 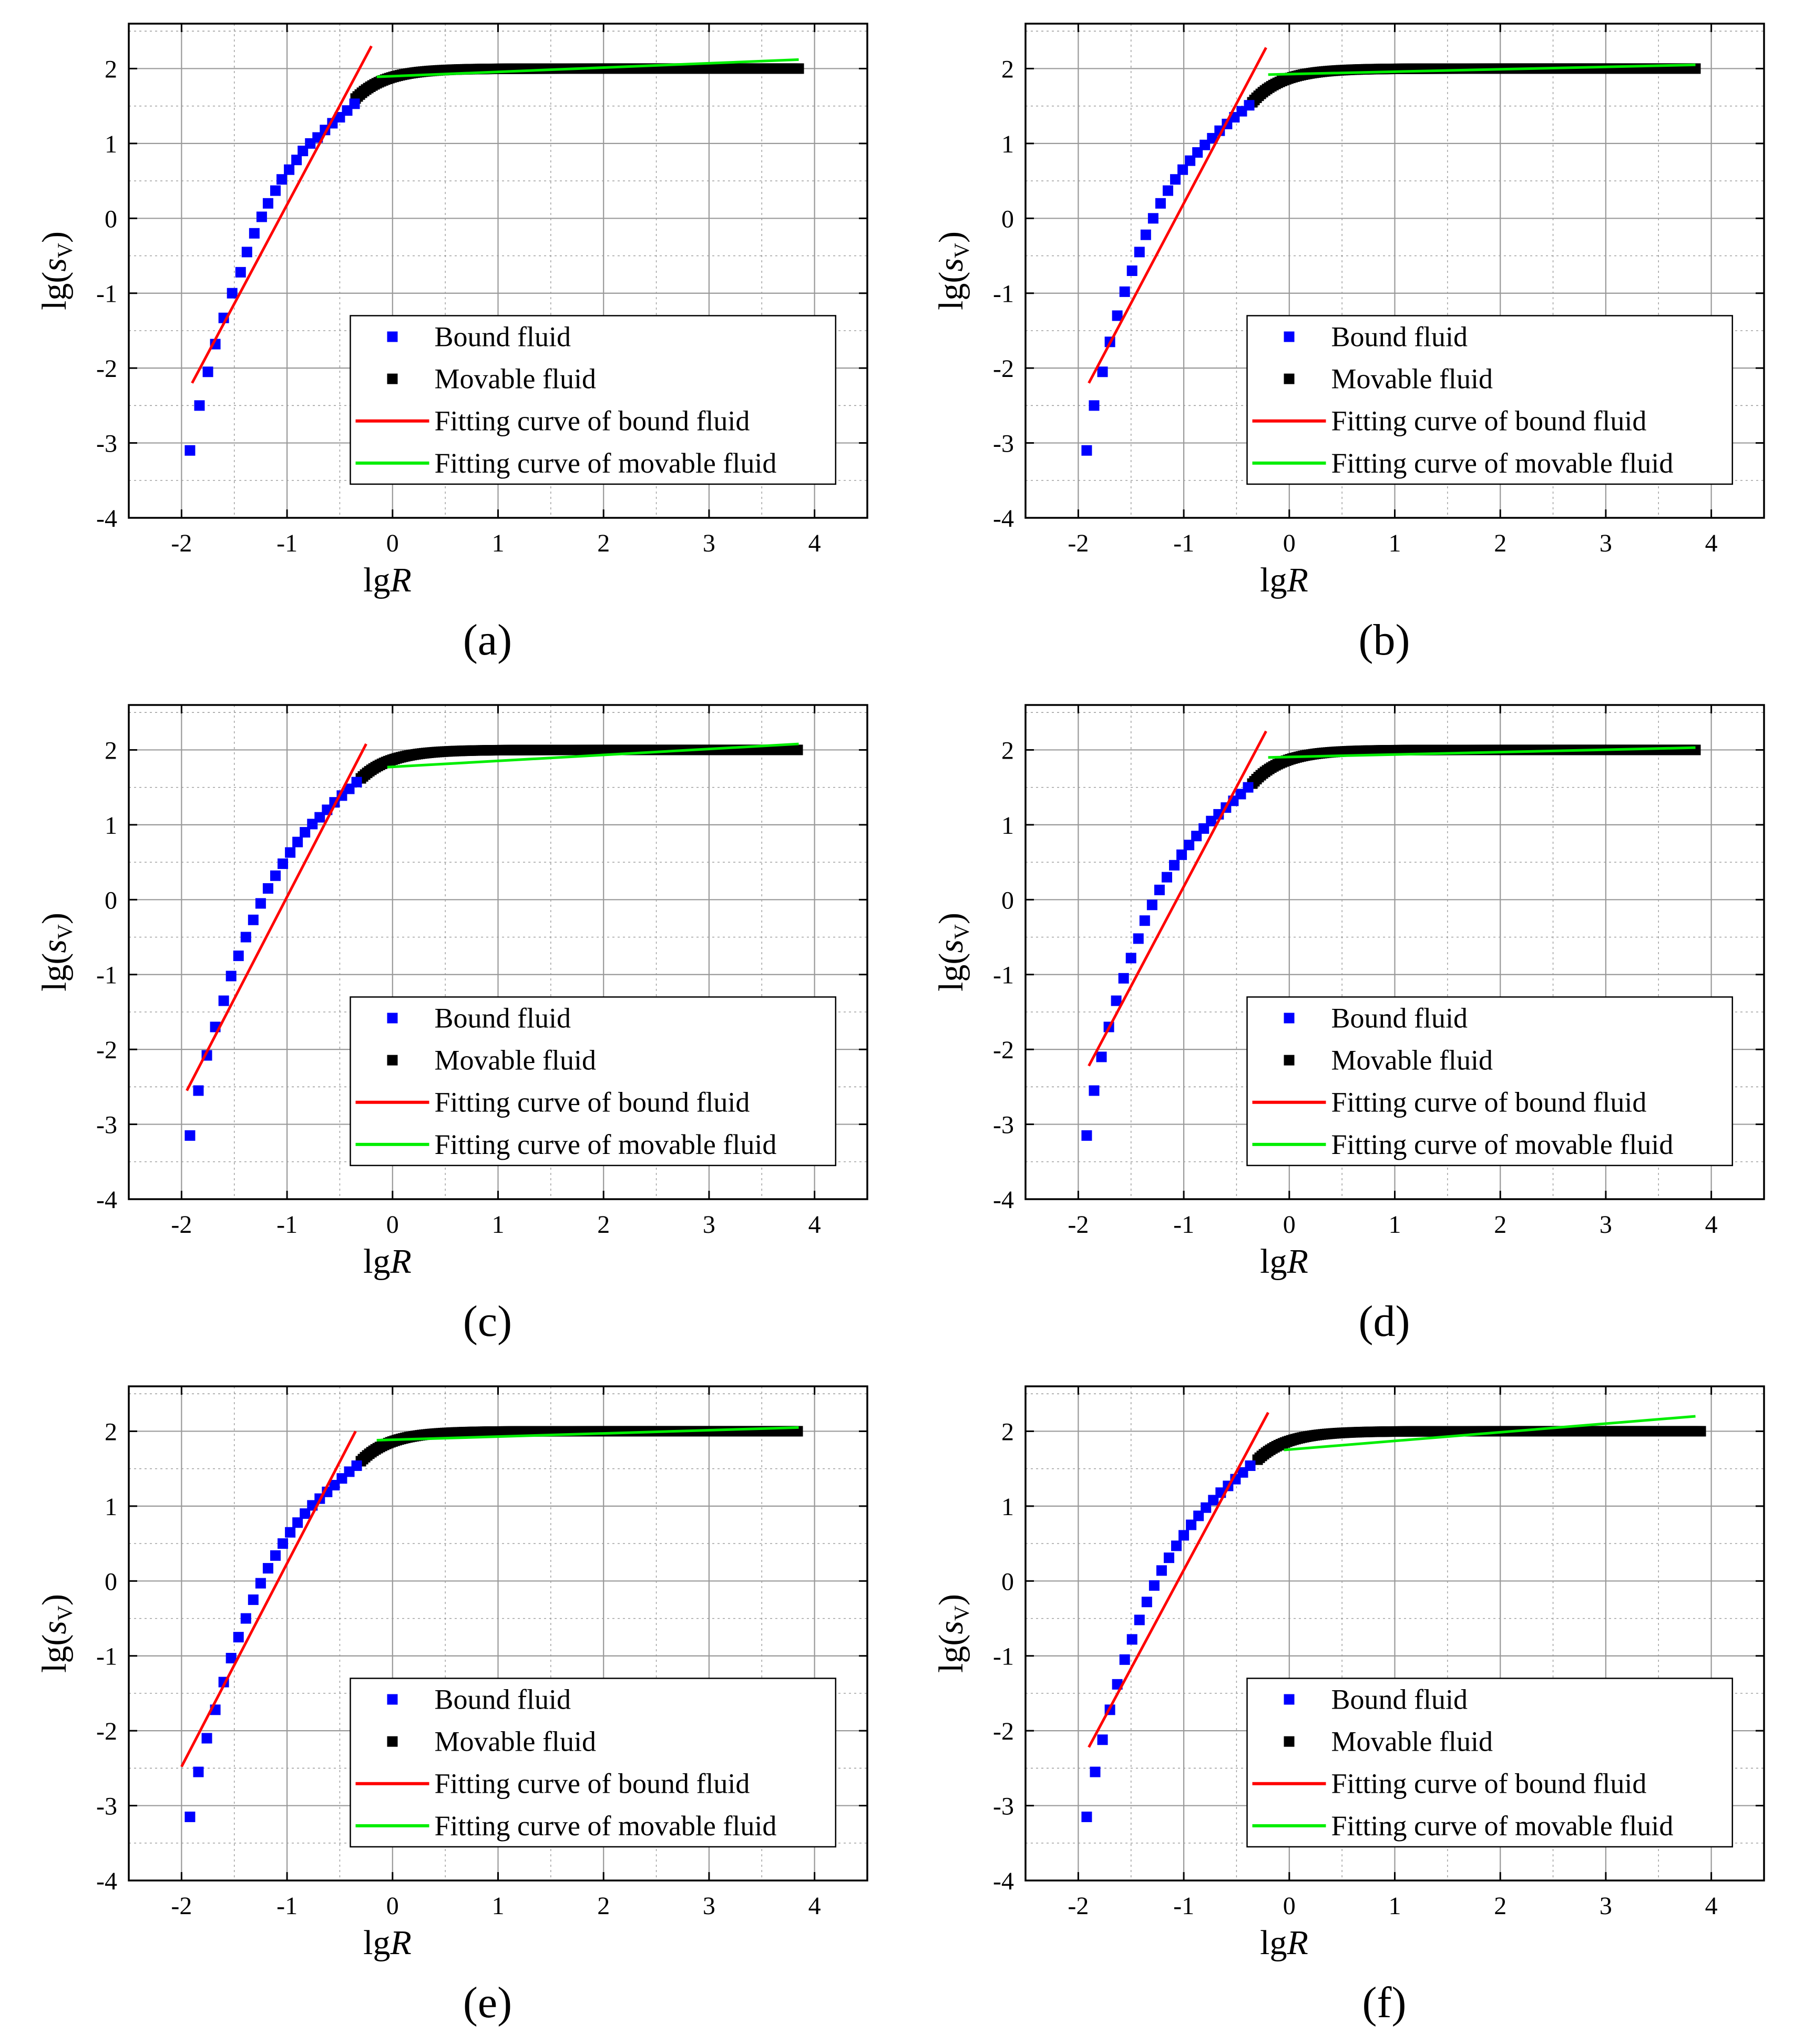 I want to click on bound-fluid-series, so click(x=1168, y=278).